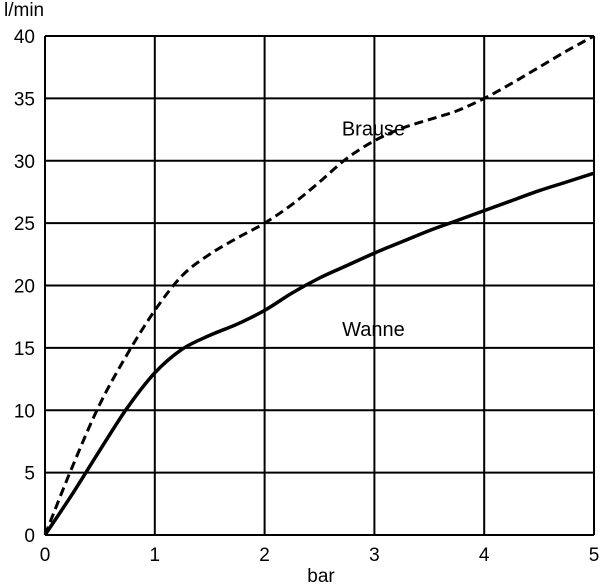 The height and width of the screenshot is (585, 600). What do you see at coordinates (264, 555) in the screenshot?
I see `x-tick-label: 2` at bounding box center [264, 555].